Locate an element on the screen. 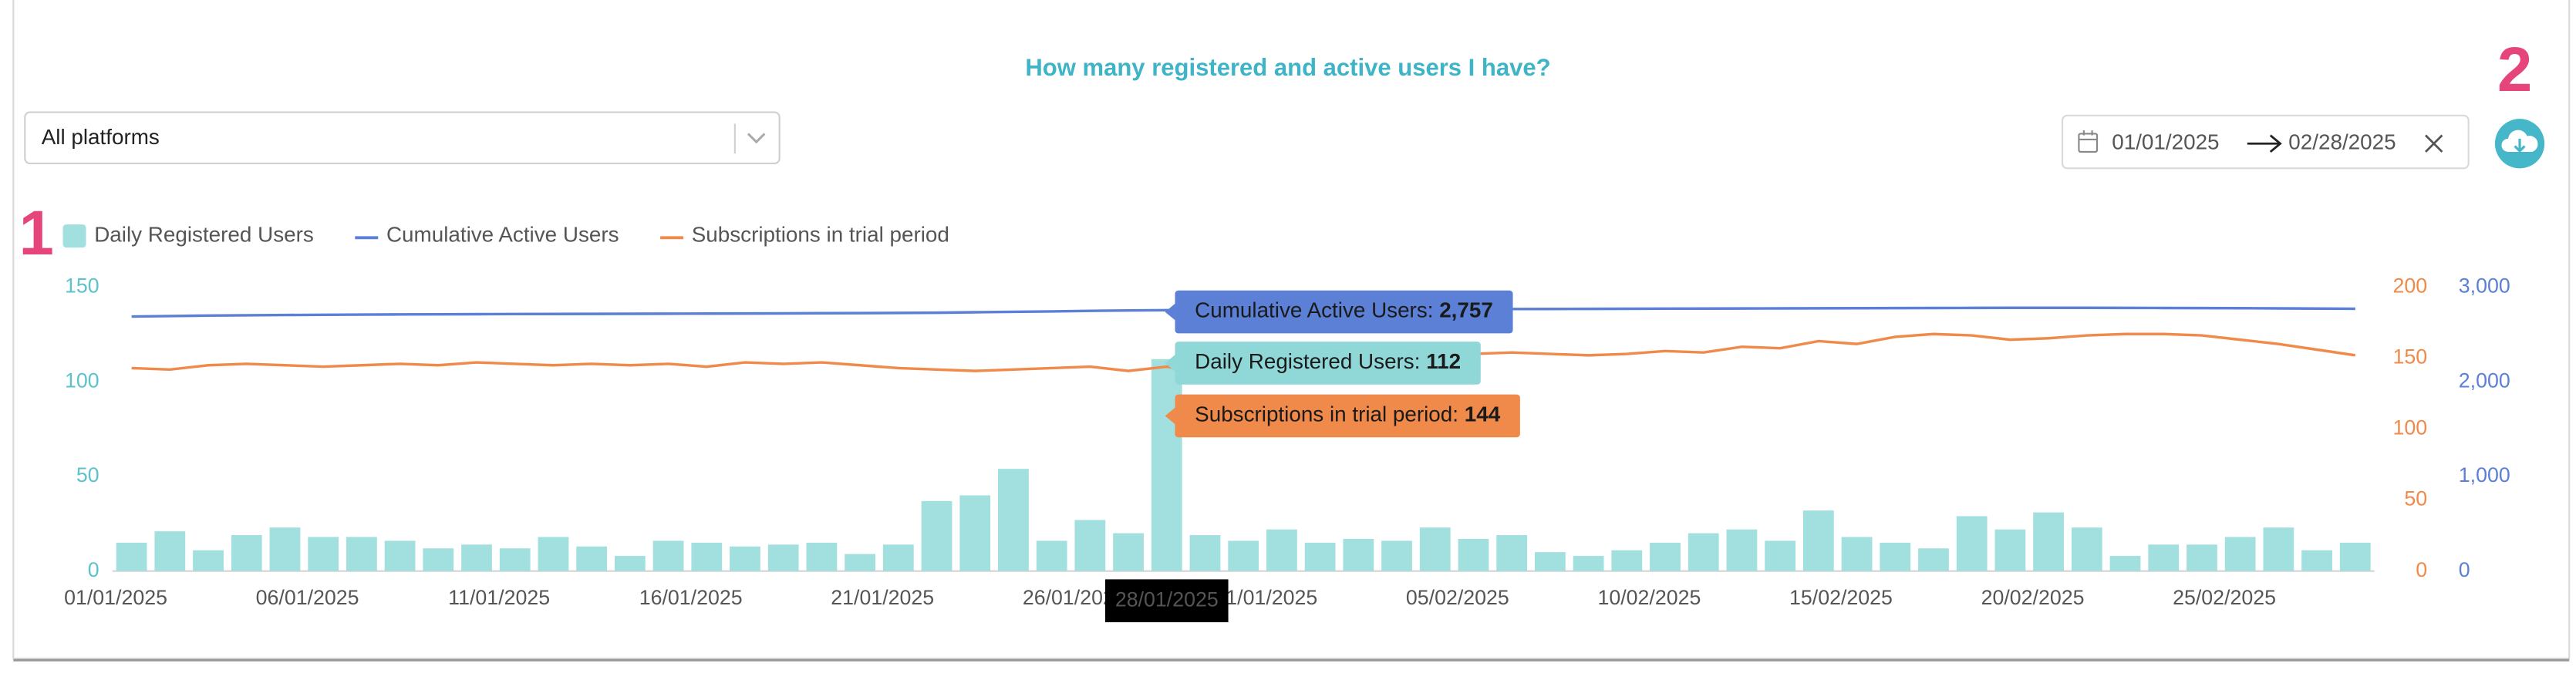  y-tick-label: 200 is located at coordinates (2409, 286).